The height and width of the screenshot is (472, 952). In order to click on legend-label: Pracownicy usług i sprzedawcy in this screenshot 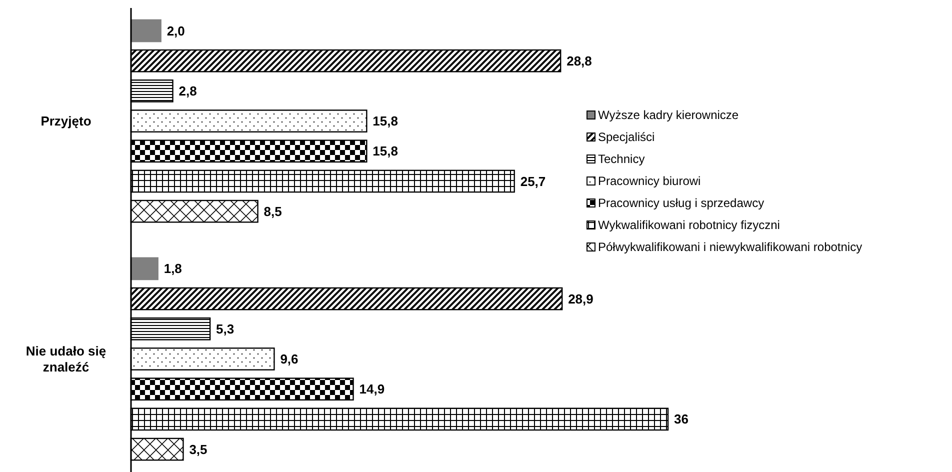, I will do `click(681, 203)`.